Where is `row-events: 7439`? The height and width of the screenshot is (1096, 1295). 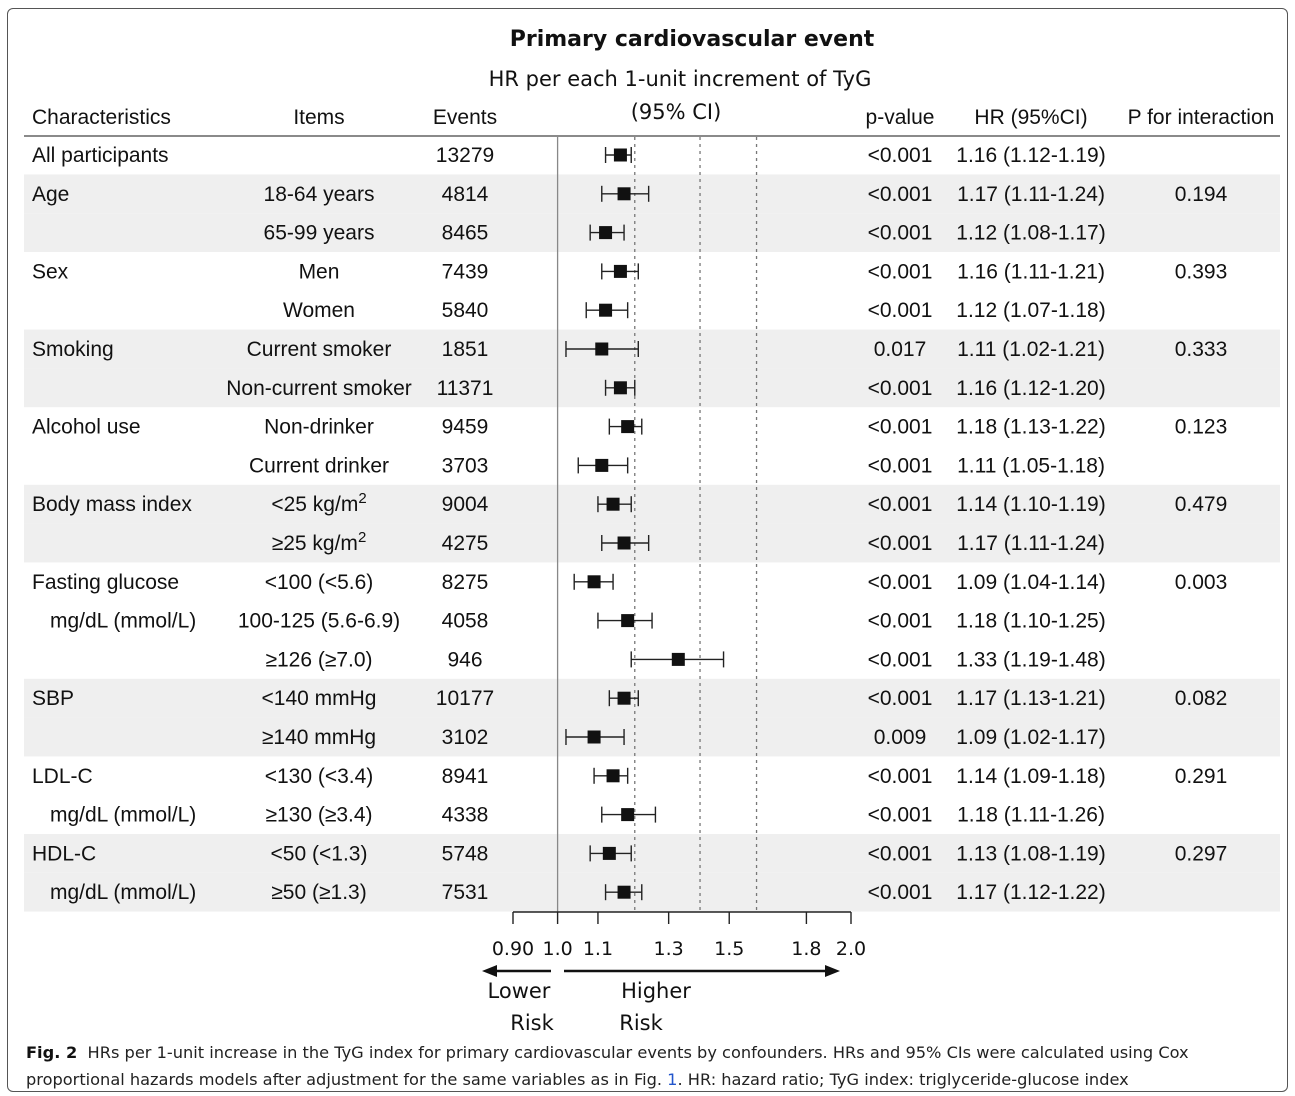
row-events: 7439 is located at coordinates (465, 271).